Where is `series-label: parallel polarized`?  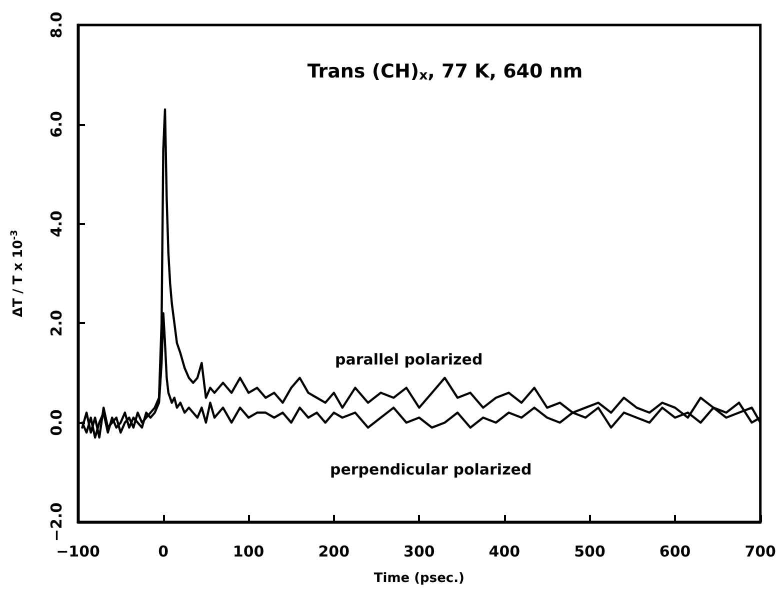
series-label: parallel polarized is located at coordinates (409, 359).